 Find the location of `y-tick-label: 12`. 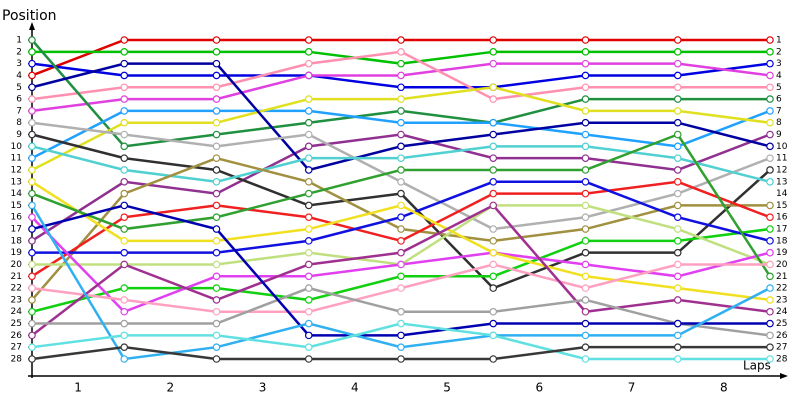

y-tick-label: 12 is located at coordinates (16, 170).